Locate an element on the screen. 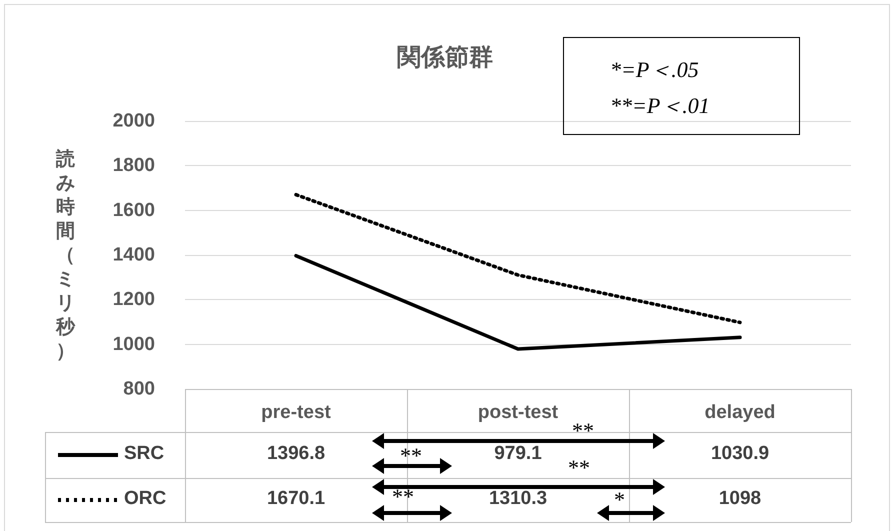 This screenshot has height=531, width=896. data-label: 979.1 is located at coordinates (518, 453).